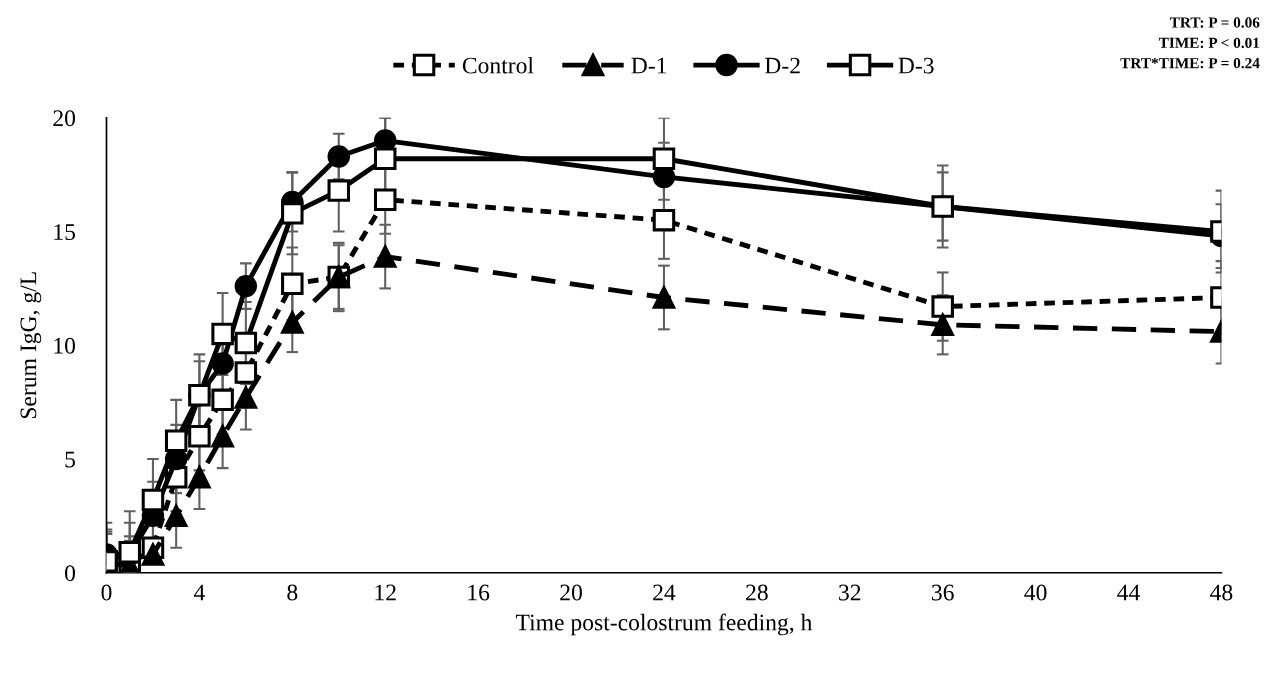  What do you see at coordinates (757, 592) in the screenshot?
I see `x-tick-label: 28` at bounding box center [757, 592].